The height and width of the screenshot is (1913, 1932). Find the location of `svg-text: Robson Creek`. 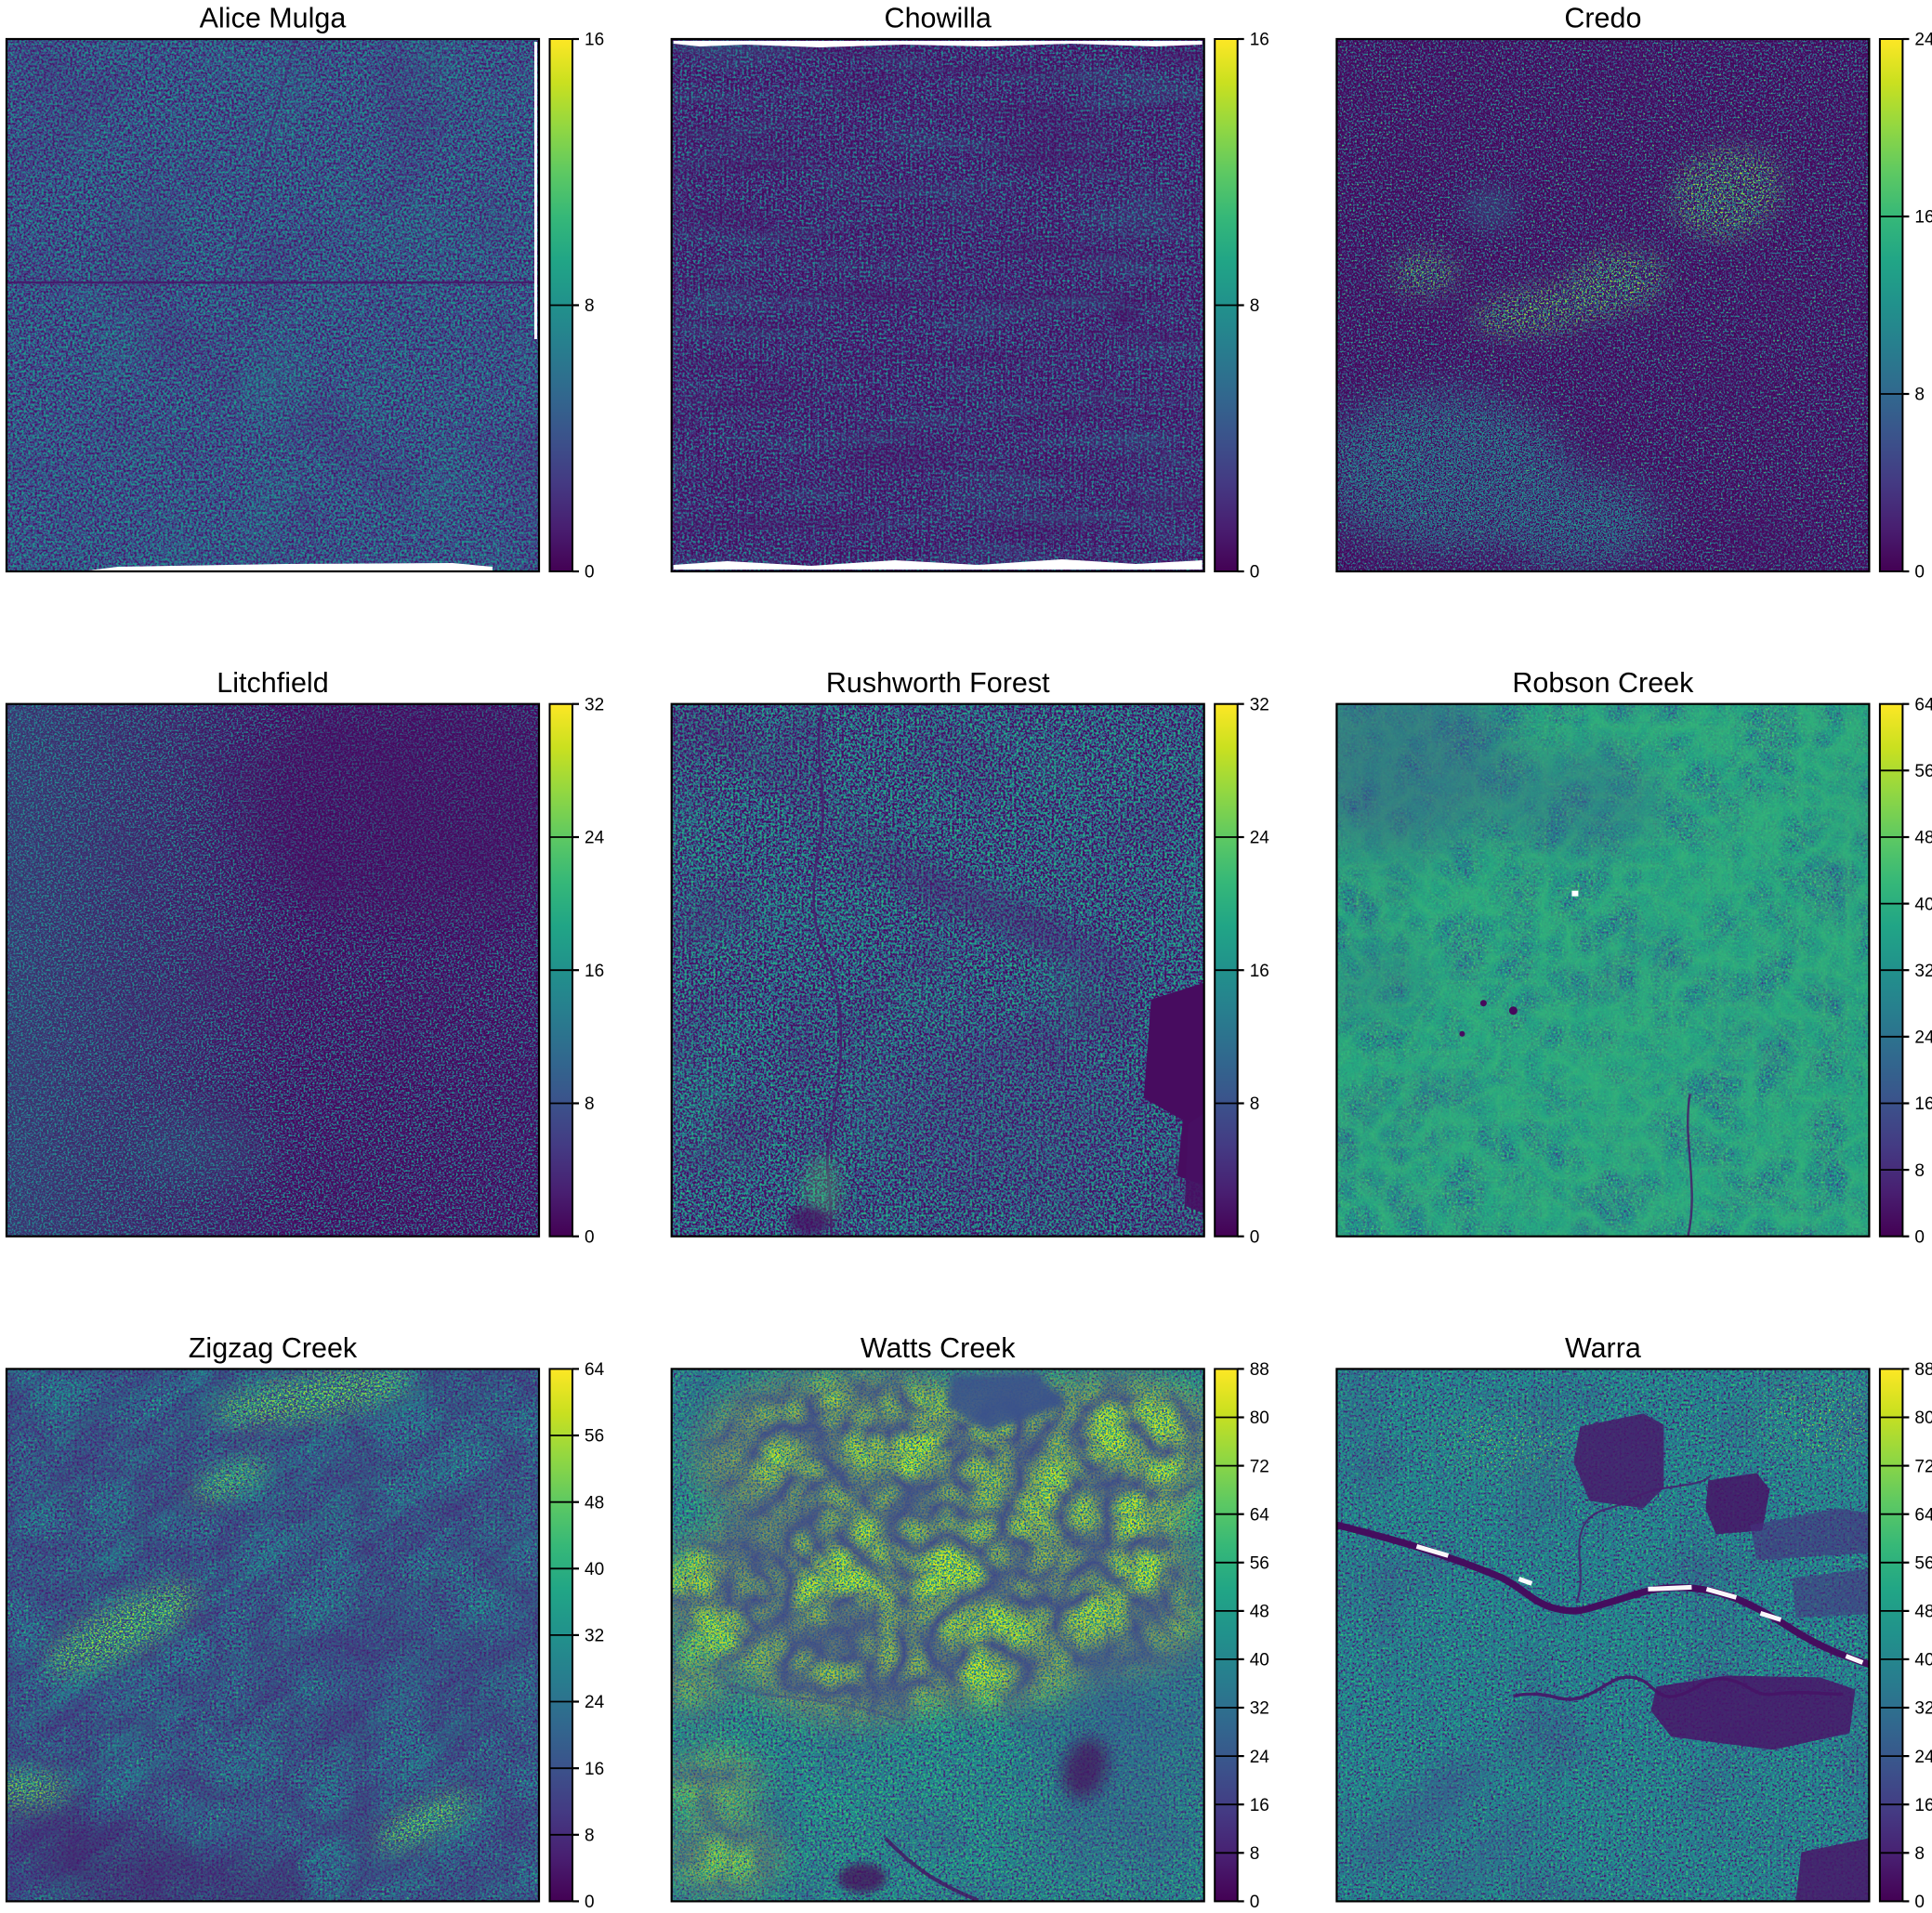

svg-text: Robson Creek is located at coordinates (1603, 683).